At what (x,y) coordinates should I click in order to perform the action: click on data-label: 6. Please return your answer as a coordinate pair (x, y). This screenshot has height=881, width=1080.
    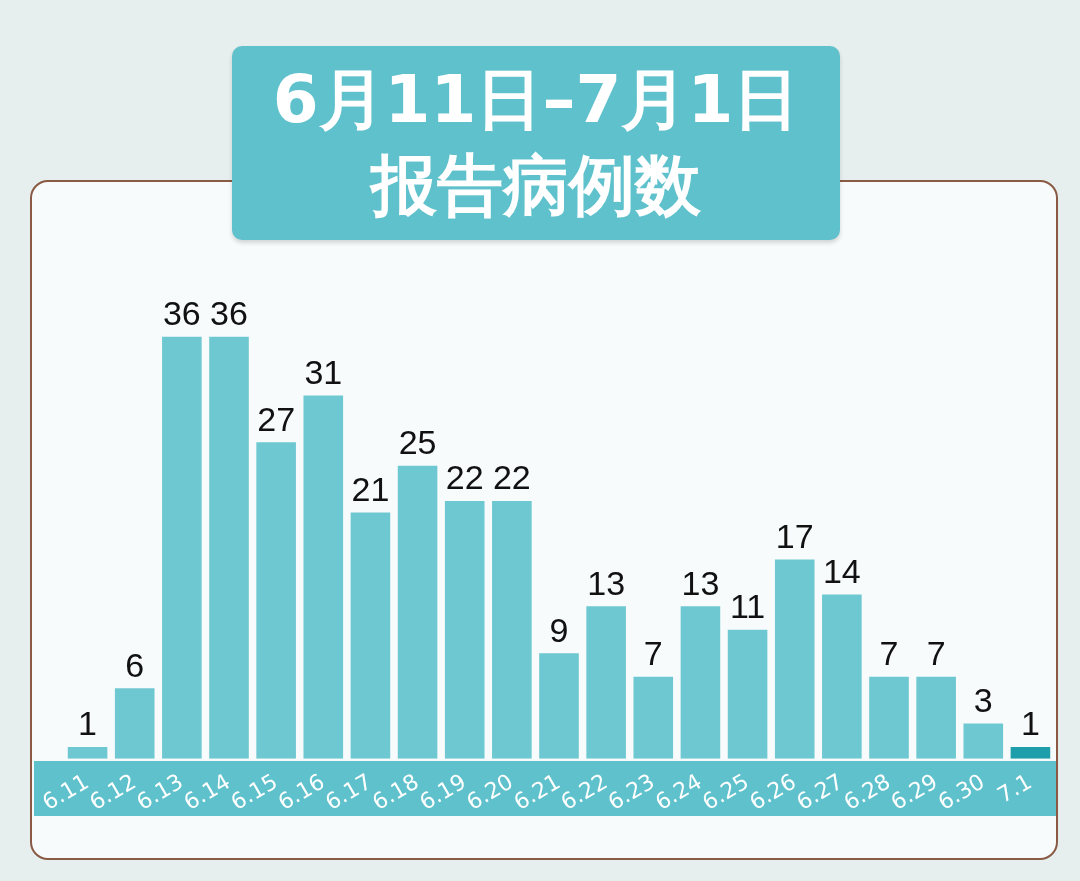
    Looking at the image, I should click on (135, 664).